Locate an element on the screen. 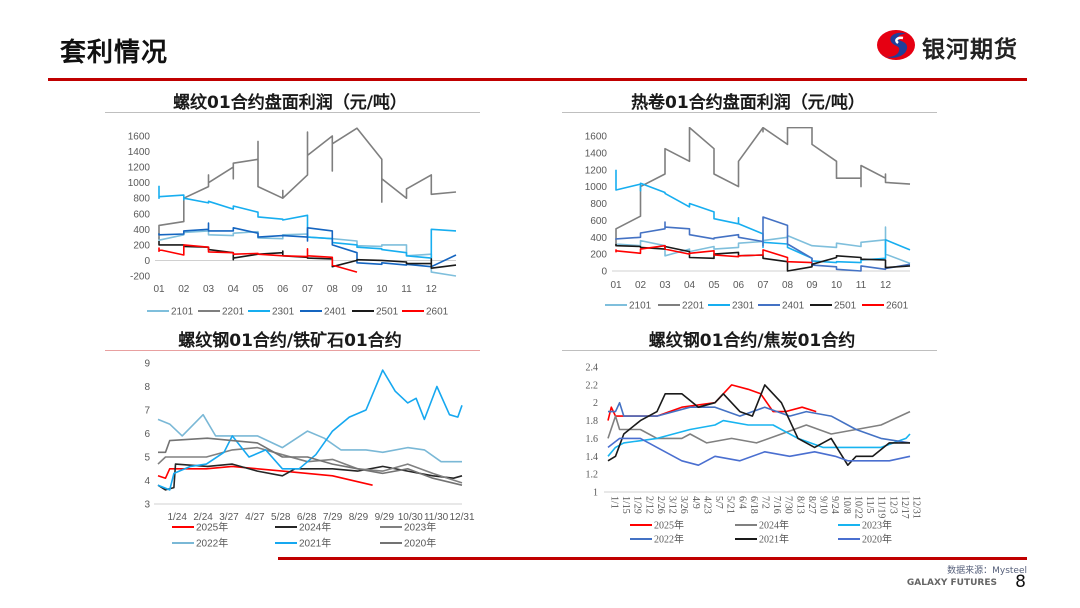 The image size is (1080, 608). x-tick-label: 7/30 is located at coordinates (788, 505).